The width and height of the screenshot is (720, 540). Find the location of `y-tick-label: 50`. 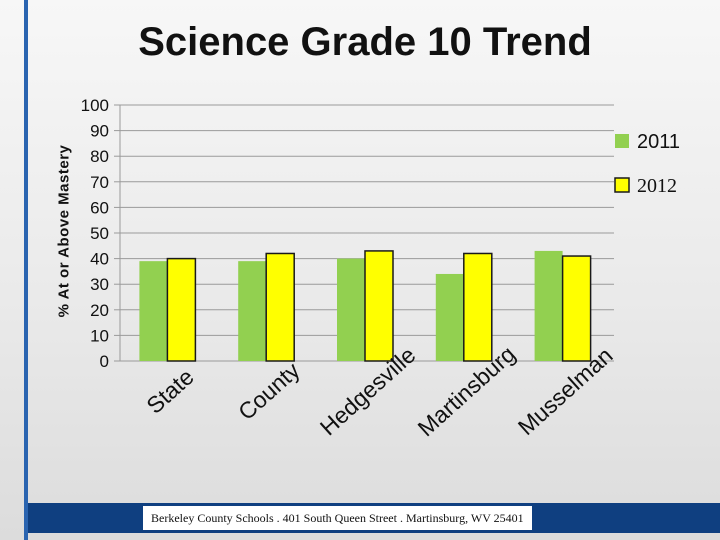

y-tick-label: 50 is located at coordinates (99, 233).